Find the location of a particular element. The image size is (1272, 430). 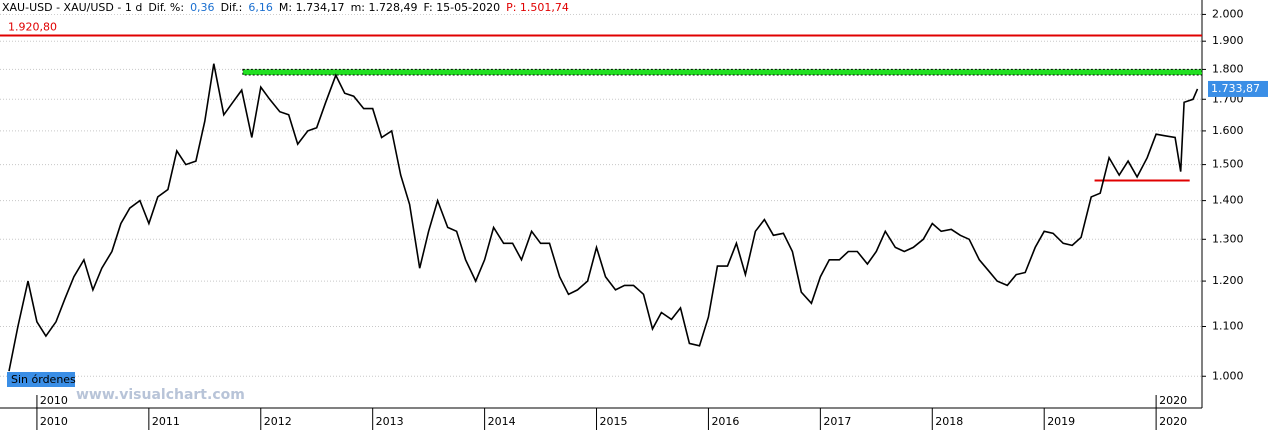

period-label: 2010 is located at coordinates (54, 400).